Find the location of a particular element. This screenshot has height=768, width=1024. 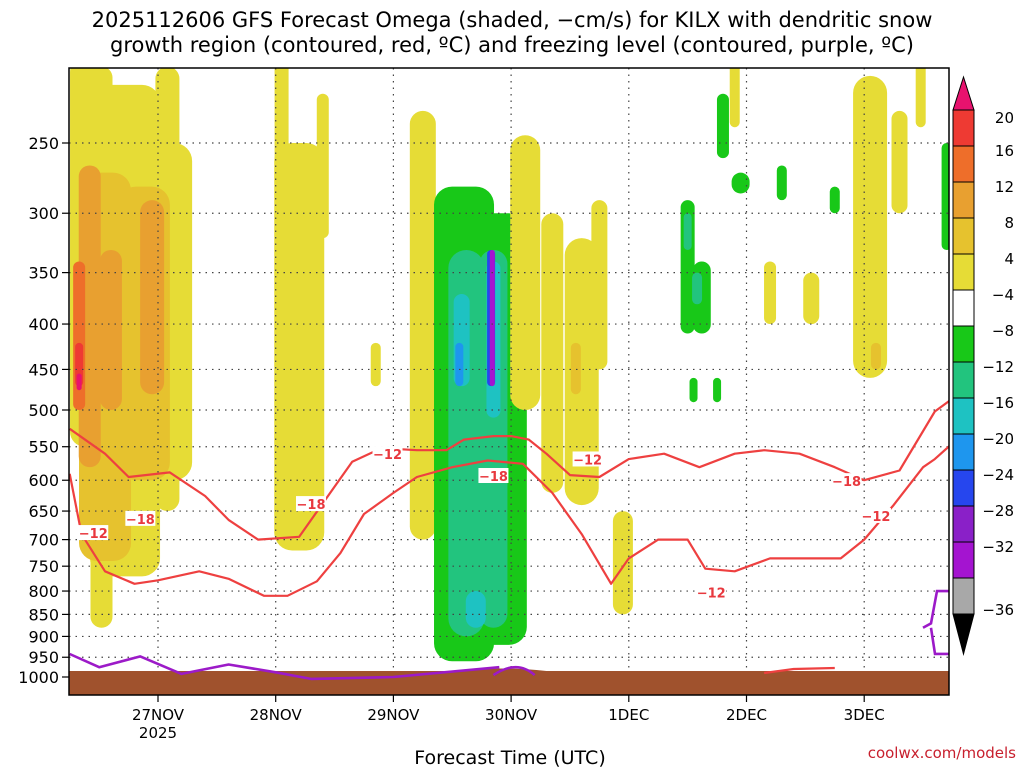

y-tick-label: 400 is located at coordinates (43, 324).